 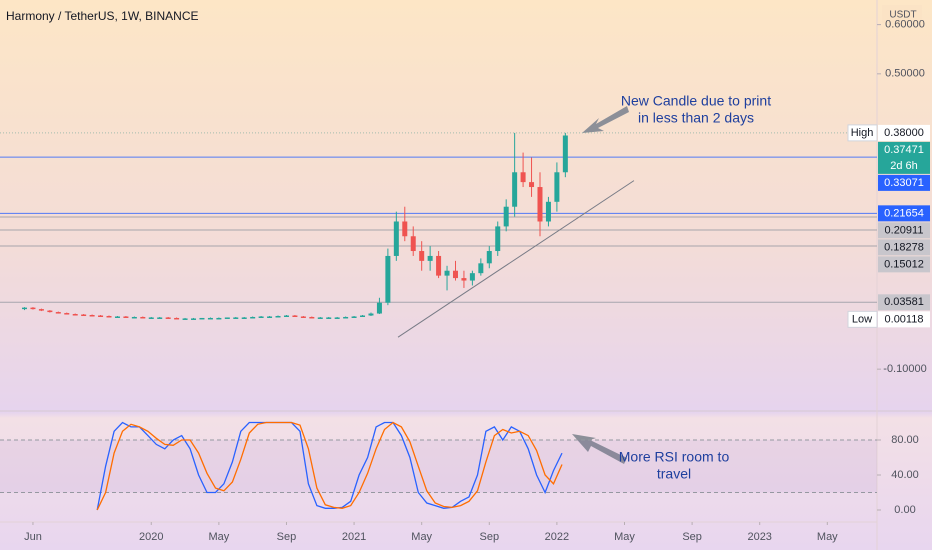 I want to click on x-tick-label: 2021, so click(x=354, y=537).